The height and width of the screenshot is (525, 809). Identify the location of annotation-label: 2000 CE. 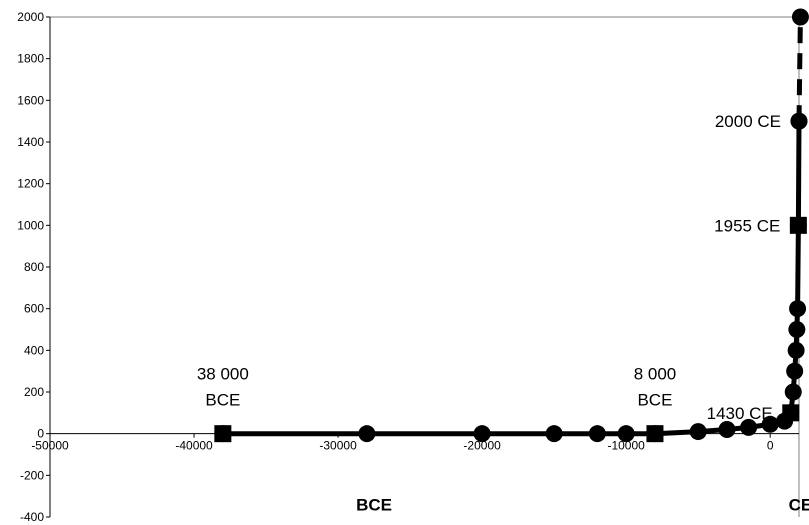
(748, 121).